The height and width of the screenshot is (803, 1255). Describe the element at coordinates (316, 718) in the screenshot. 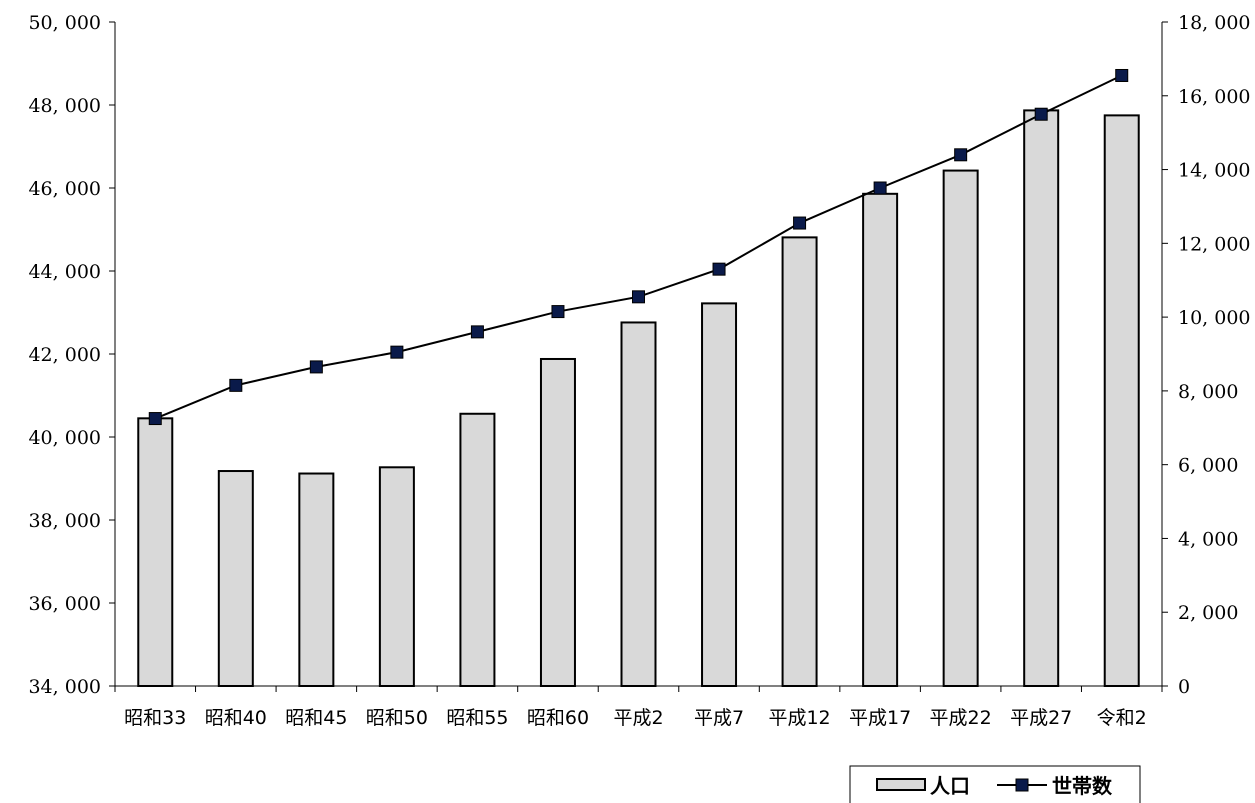

I see `category-label: 昭和45` at that location.